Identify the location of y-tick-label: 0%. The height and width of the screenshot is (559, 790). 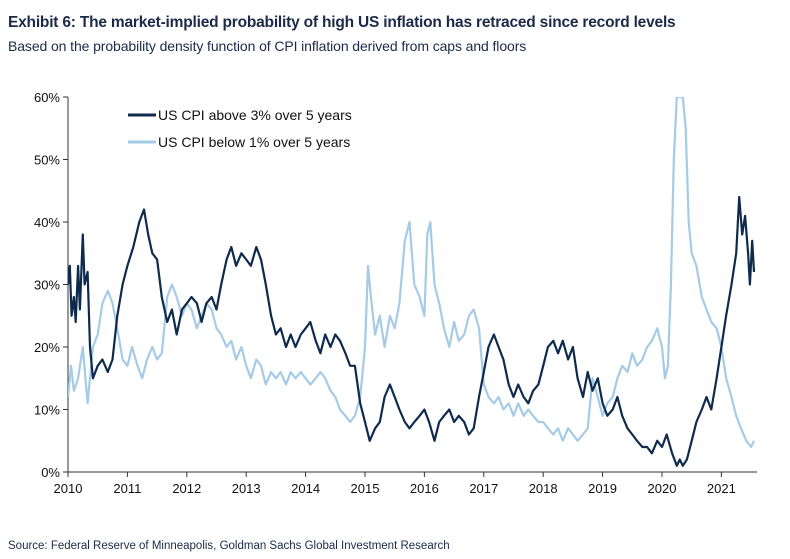
(50, 472).